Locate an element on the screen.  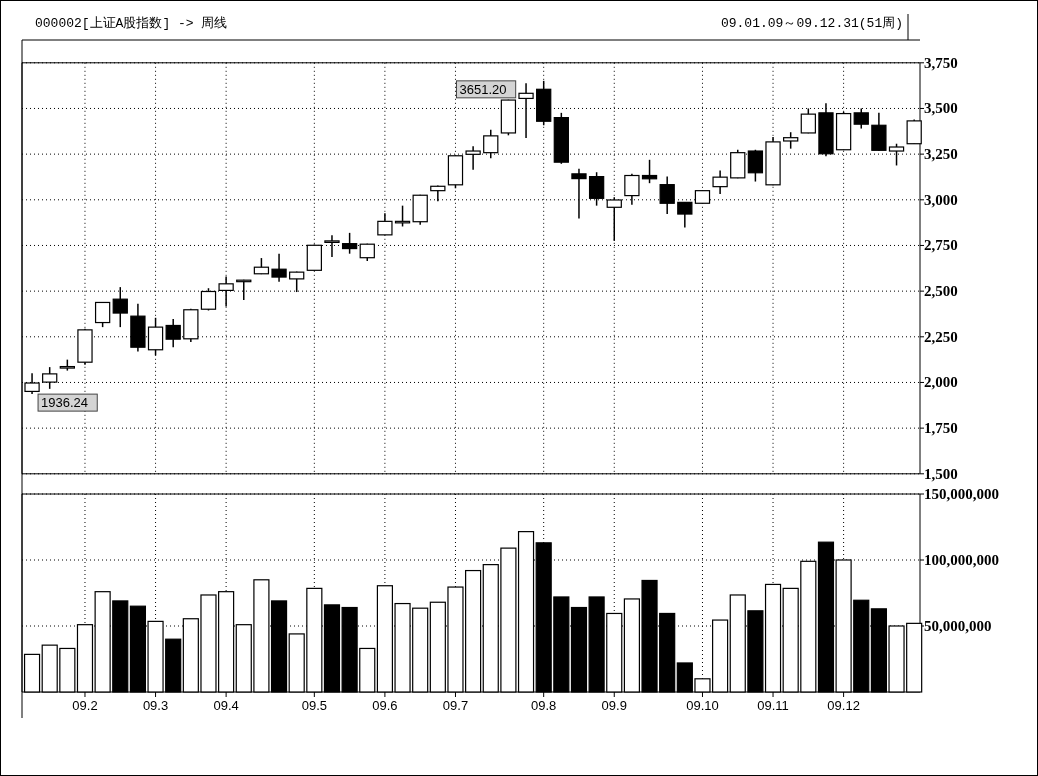
y-tick-label: 150,000,000 is located at coordinates (961, 494).